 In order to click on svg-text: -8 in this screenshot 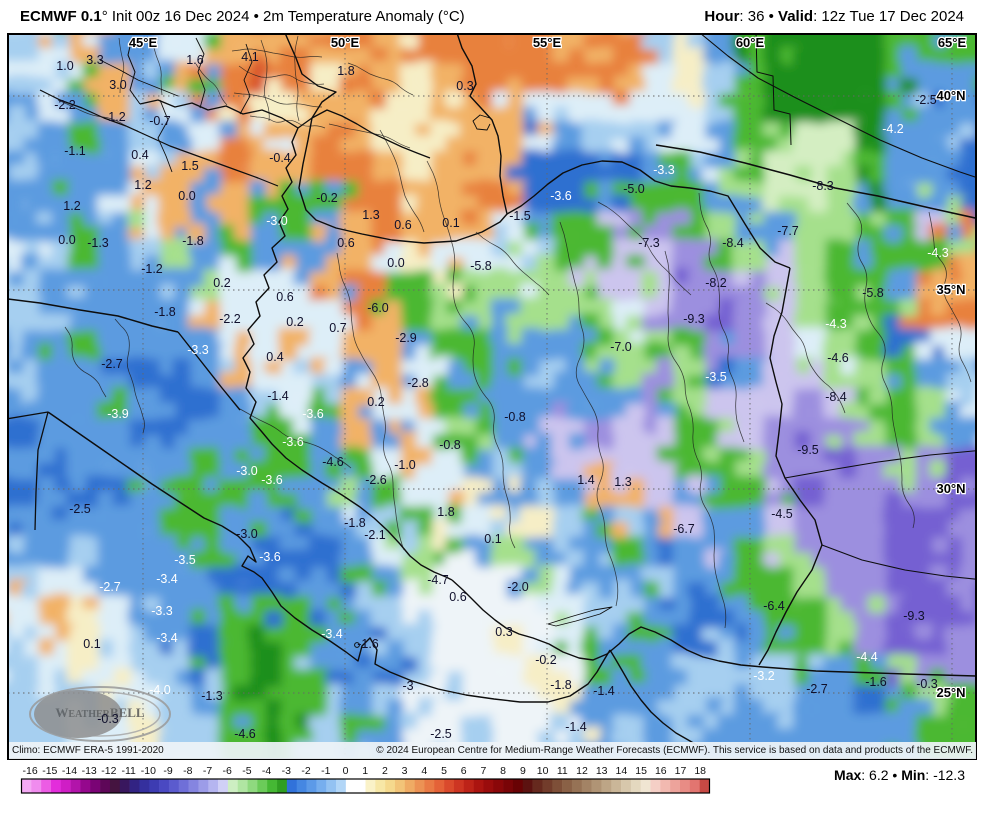, I will do `click(187, 771)`.